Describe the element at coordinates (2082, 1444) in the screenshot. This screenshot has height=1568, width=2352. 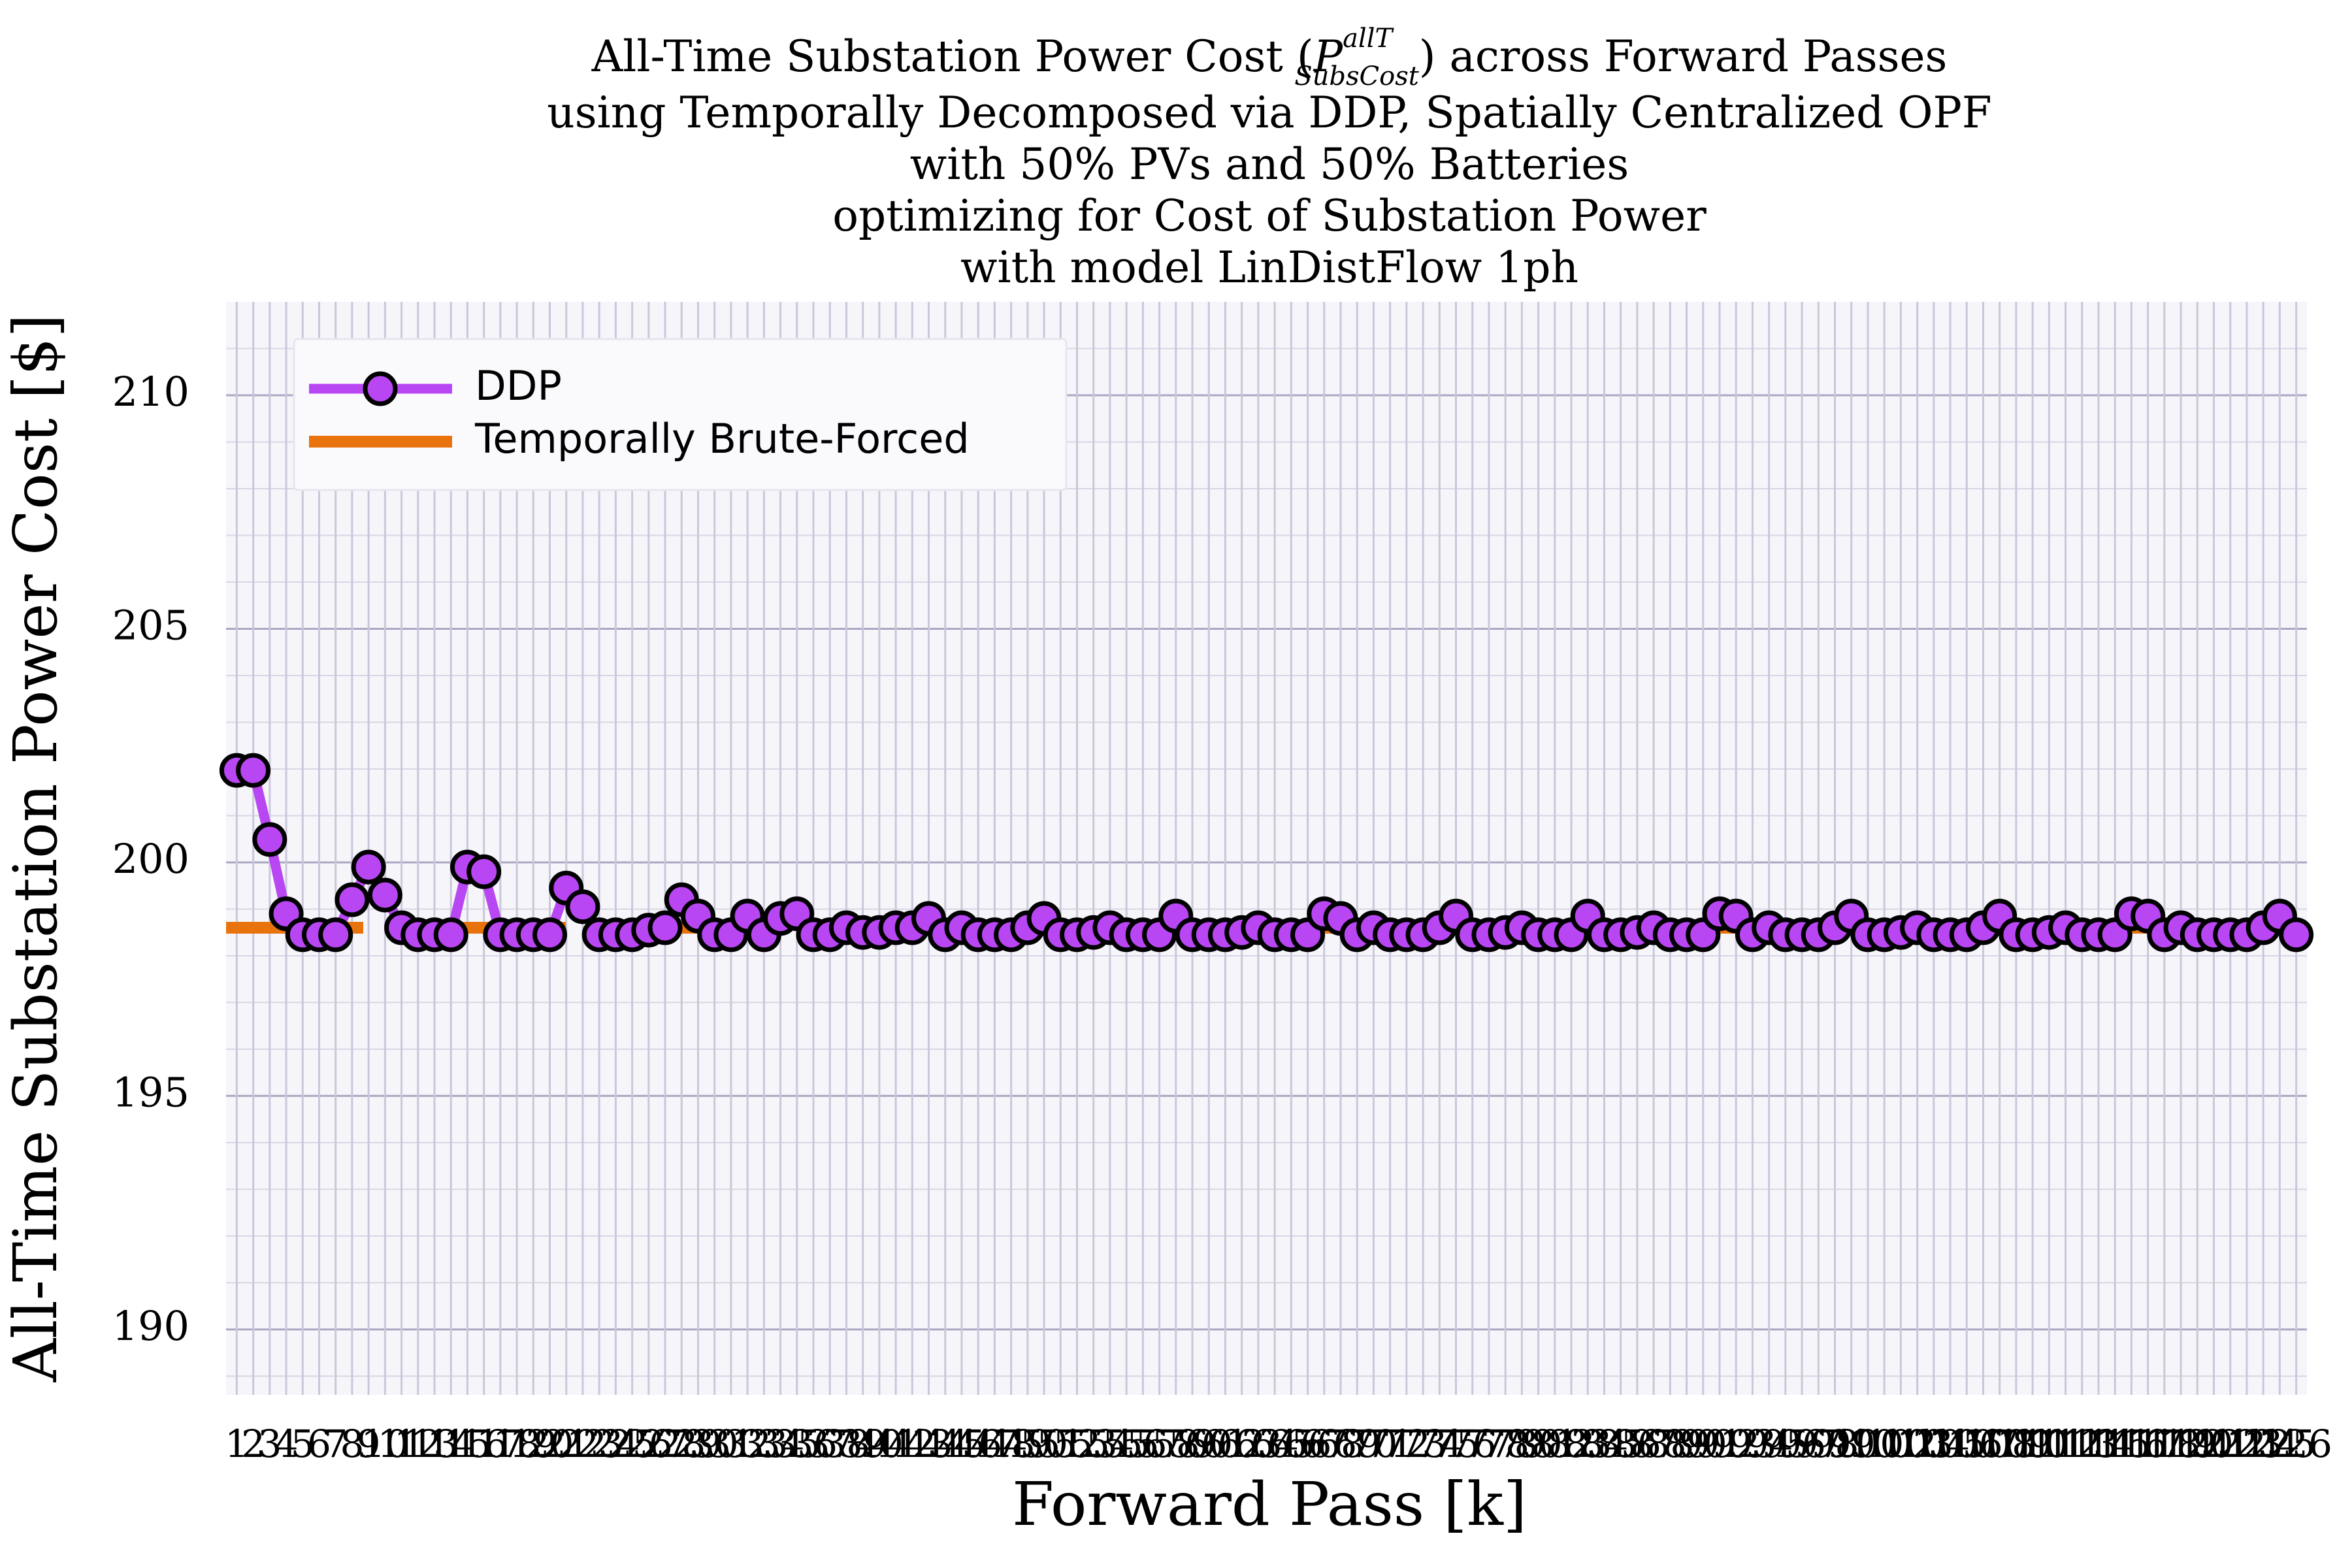
I see `x-tick-label: 113` at that location.